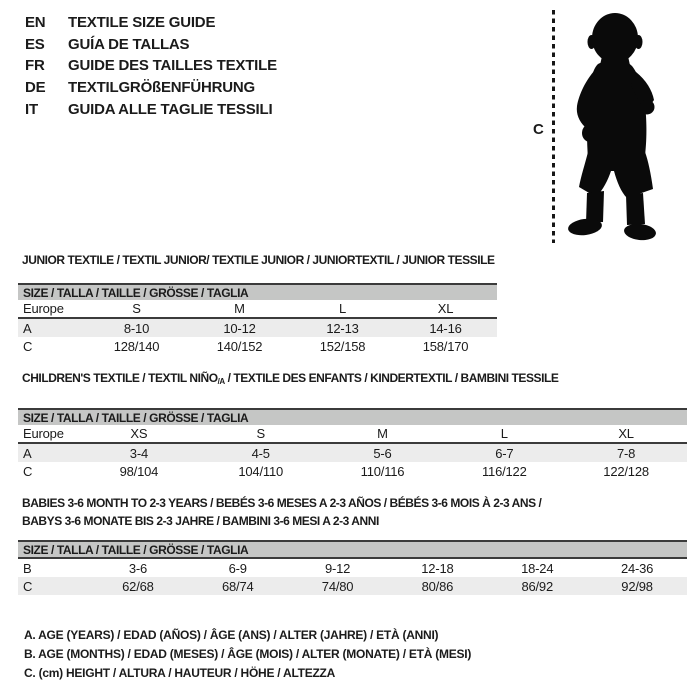 The image size is (700, 700). What do you see at coordinates (239, 327) in the screenshot?
I see `value-cell: 10-12` at bounding box center [239, 327].